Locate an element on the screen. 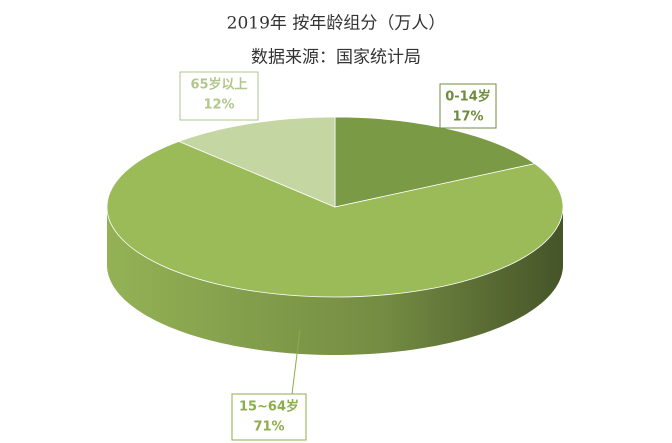 Image resolution: width=672 pixels, height=443 pixels. value-label: 17% is located at coordinates (467, 117).